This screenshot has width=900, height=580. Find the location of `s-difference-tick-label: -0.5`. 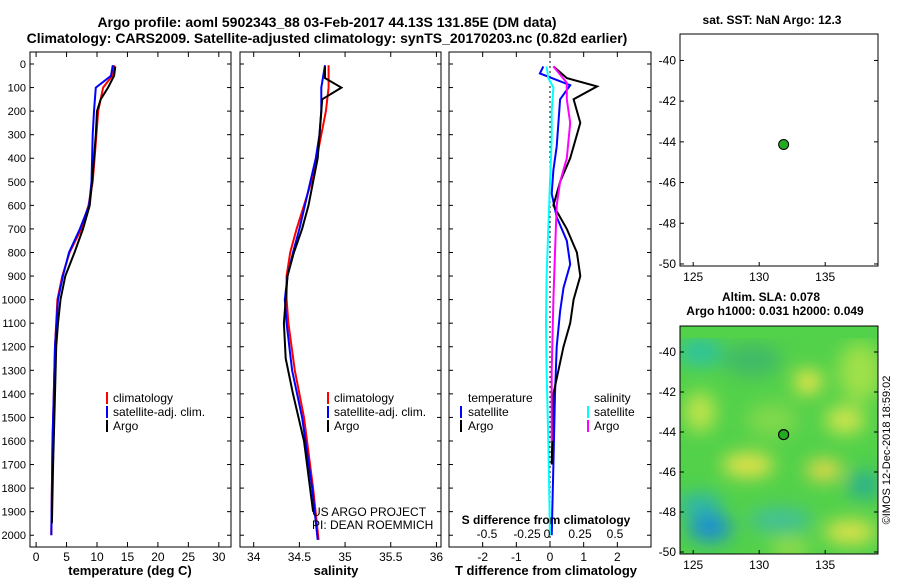

s-difference-tick-label: -0.5 is located at coordinates (487, 534).